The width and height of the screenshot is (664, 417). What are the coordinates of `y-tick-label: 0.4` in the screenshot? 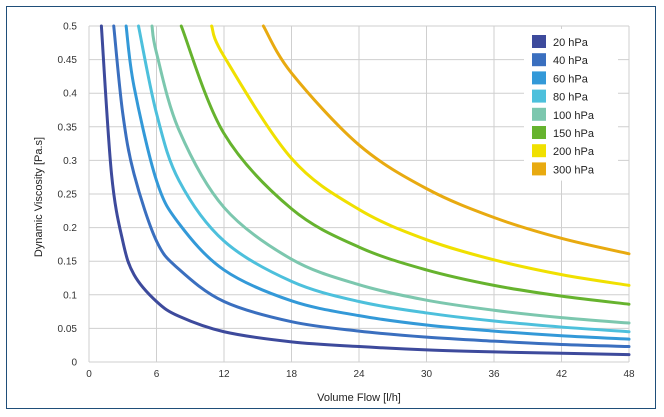 It's located at (70, 94).